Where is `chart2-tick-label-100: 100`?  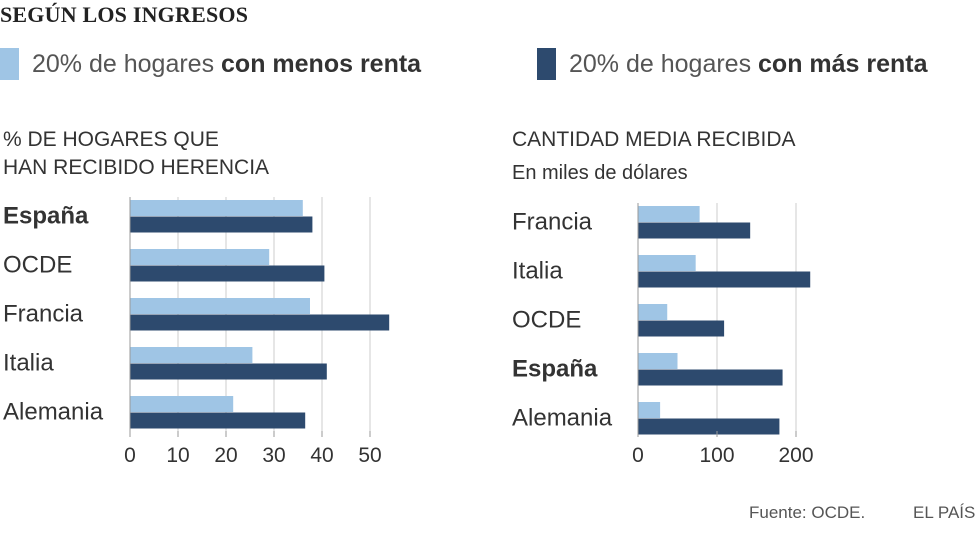 chart2-tick-label-100: 100 is located at coordinates (716, 455).